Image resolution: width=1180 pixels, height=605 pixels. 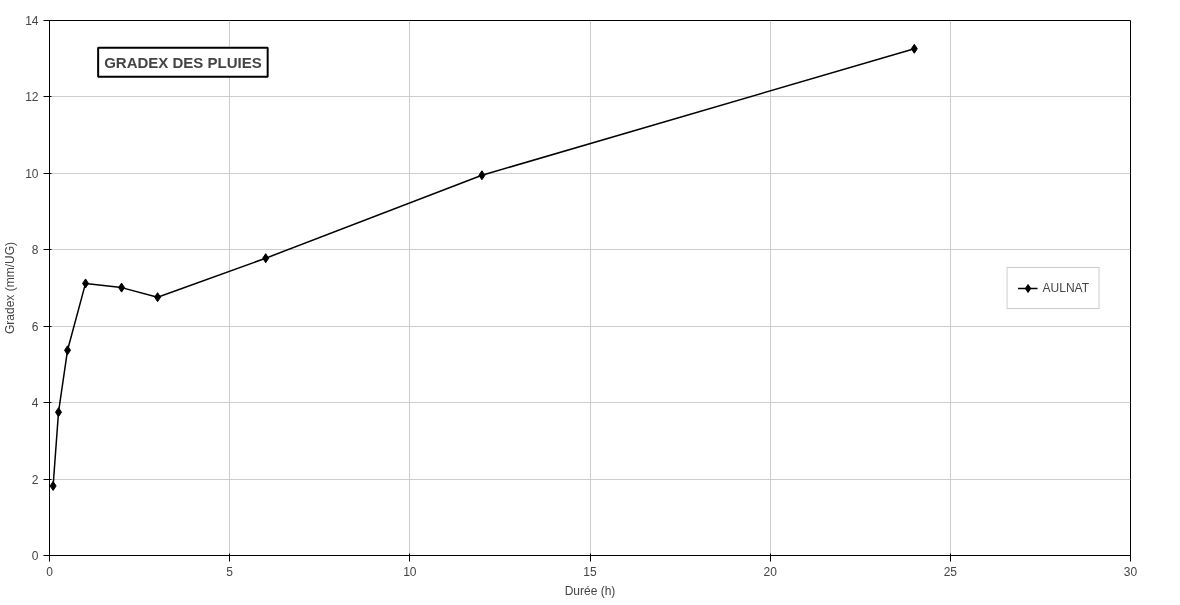 I want to click on legend-label: AULNAT, so click(x=1065, y=287).